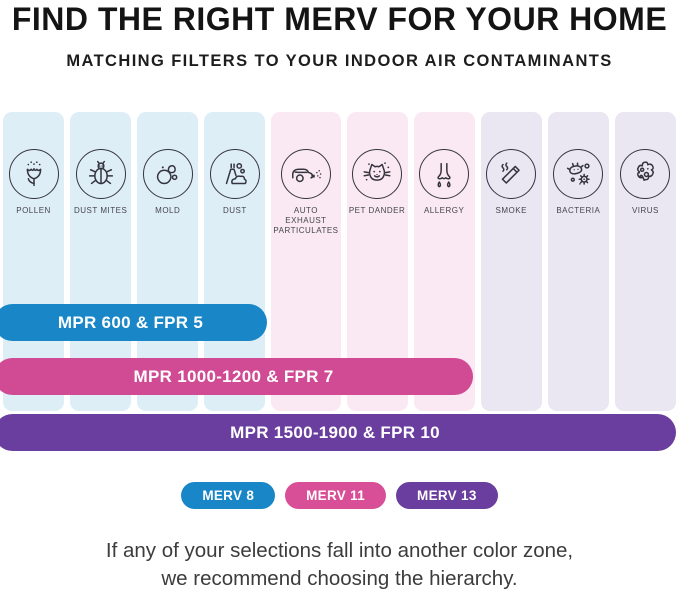  What do you see at coordinates (645, 261) in the screenshot?
I see `column-virus: VIRUS` at bounding box center [645, 261].